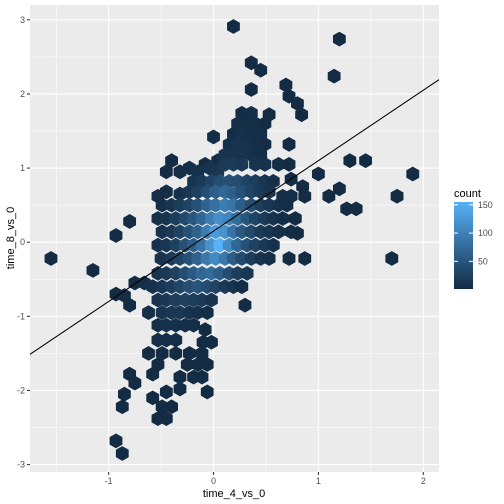 The height and width of the screenshot is (504, 504). I want to click on y-tick-label: -2, so click(21, 390).